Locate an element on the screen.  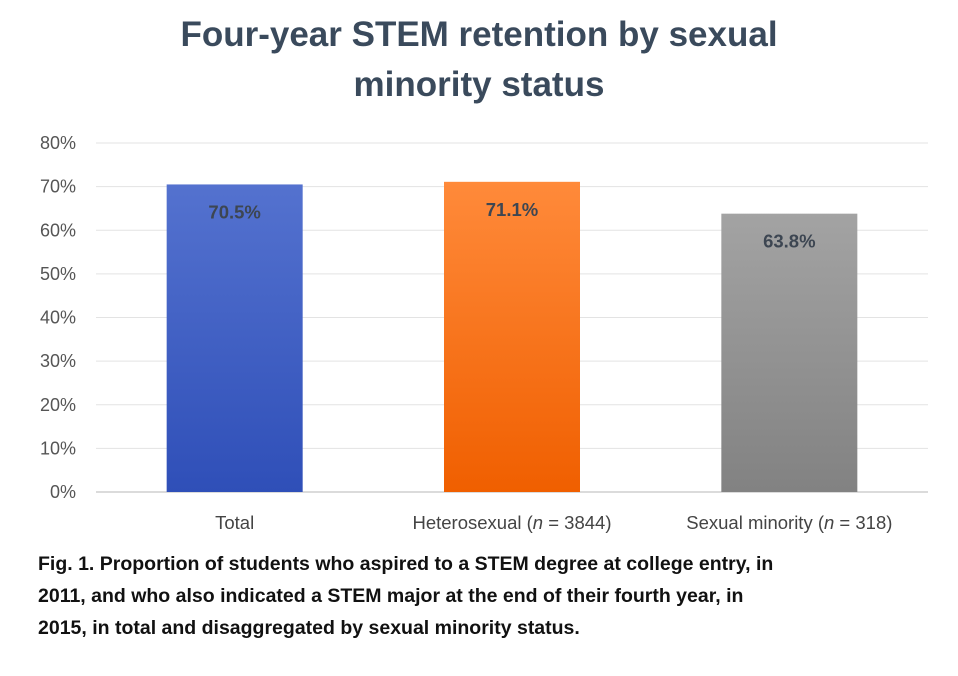
y-tick-label: 30% is located at coordinates (58, 361).